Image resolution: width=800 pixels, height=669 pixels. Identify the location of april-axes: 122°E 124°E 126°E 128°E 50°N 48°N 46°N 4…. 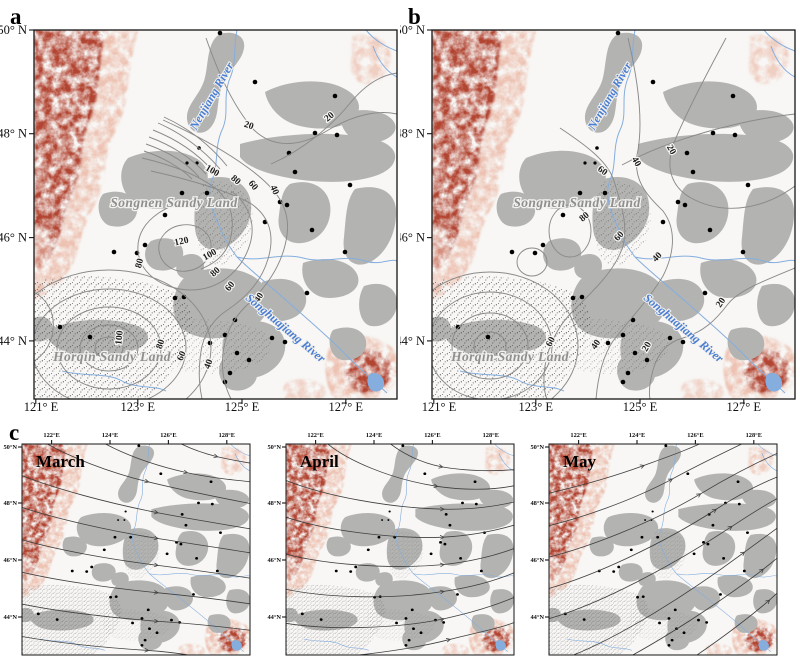
(383, 526).